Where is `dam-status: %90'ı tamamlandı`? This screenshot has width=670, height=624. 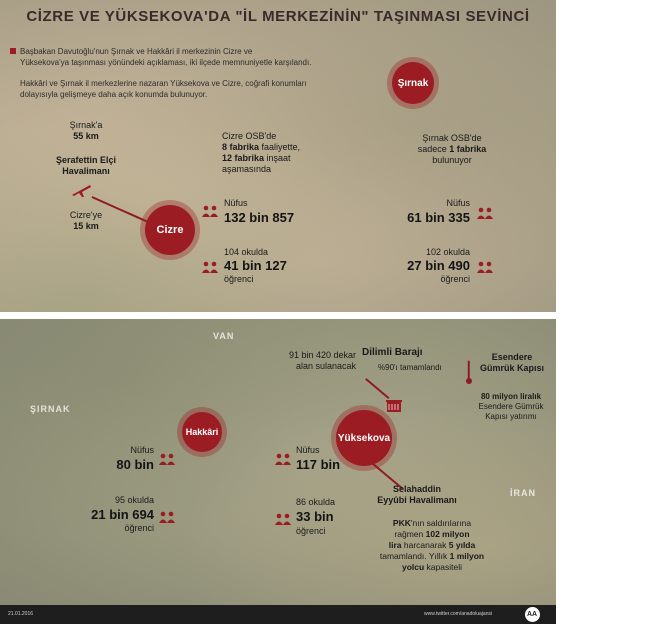
dam-status: %90'ı tamamlandı is located at coordinates (410, 367).